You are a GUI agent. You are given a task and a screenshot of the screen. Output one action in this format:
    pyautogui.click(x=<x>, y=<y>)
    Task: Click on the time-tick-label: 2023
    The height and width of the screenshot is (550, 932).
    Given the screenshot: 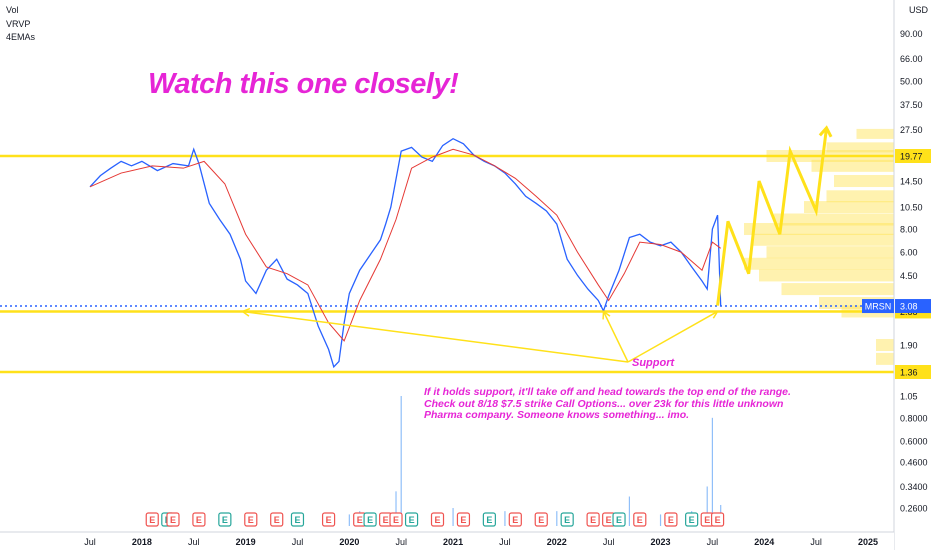 What is the action you would take?
    pyautogui.click(x=661, y=542)
    